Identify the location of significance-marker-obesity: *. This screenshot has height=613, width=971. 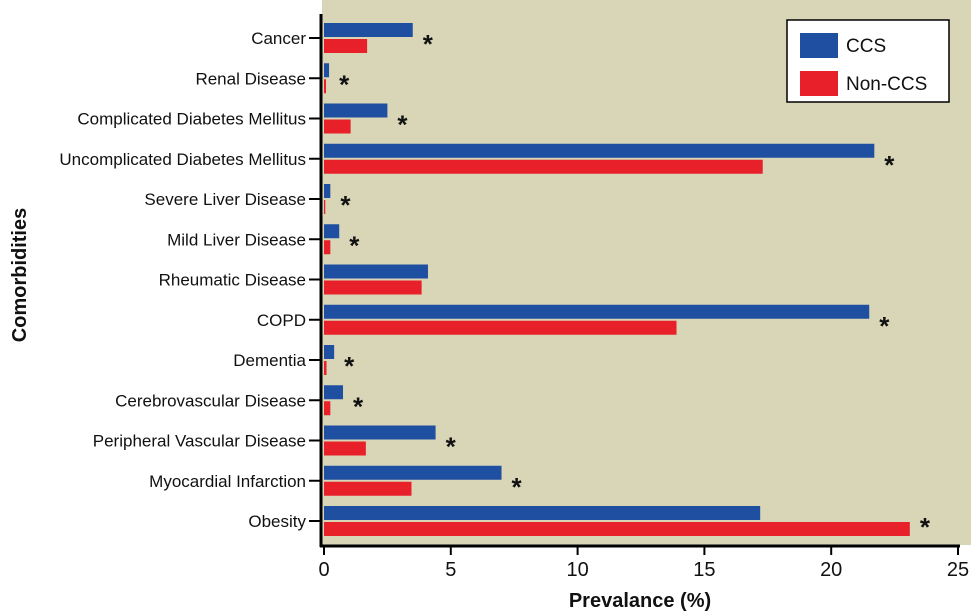
(925, 527).